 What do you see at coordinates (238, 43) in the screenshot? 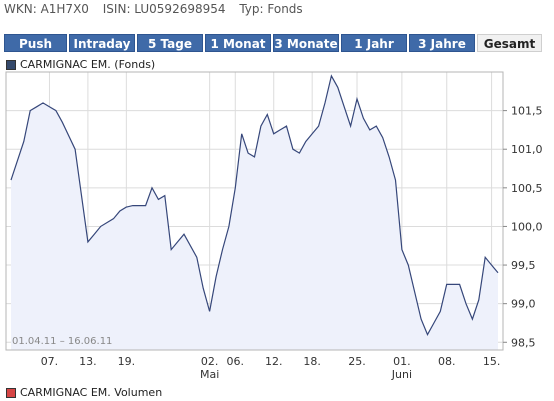
I see `tab-1-monat: 1 Monat` at bounding box center [238, 43].